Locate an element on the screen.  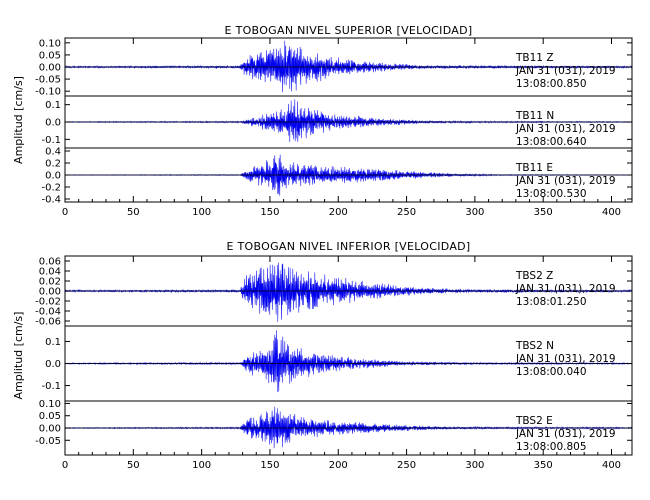
y-tick-label: -0.02 is located at coordinates (48, 302).